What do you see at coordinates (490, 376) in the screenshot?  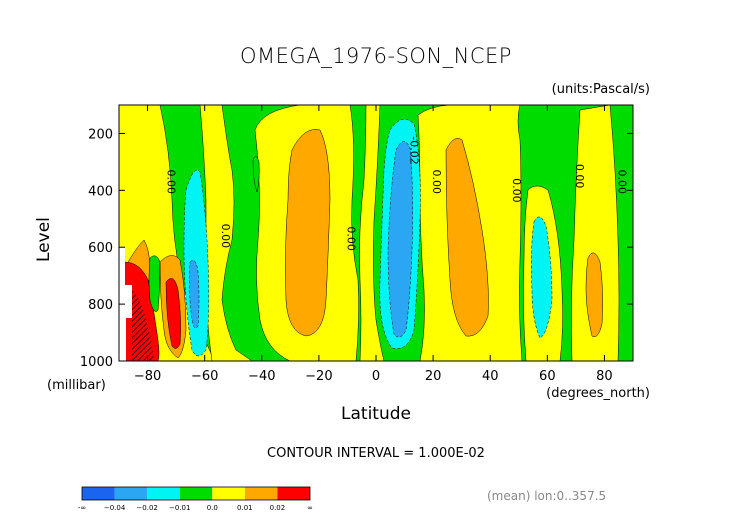 I see `x-tick-label: 40` at bounding box center [490, 376].